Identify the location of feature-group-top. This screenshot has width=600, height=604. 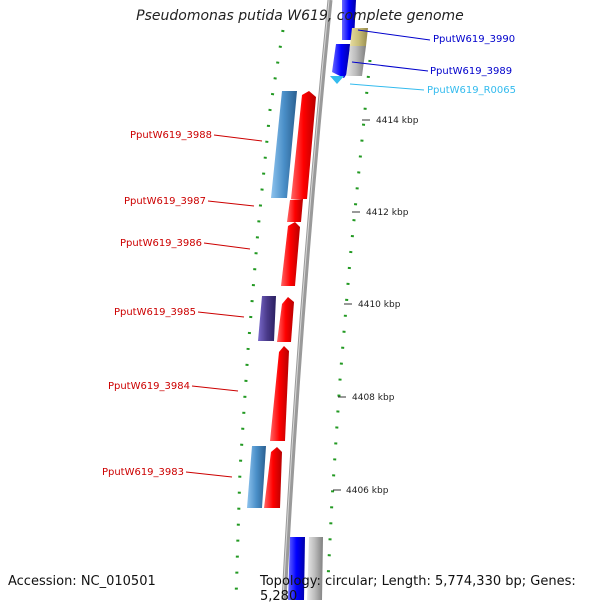
(349, 42).